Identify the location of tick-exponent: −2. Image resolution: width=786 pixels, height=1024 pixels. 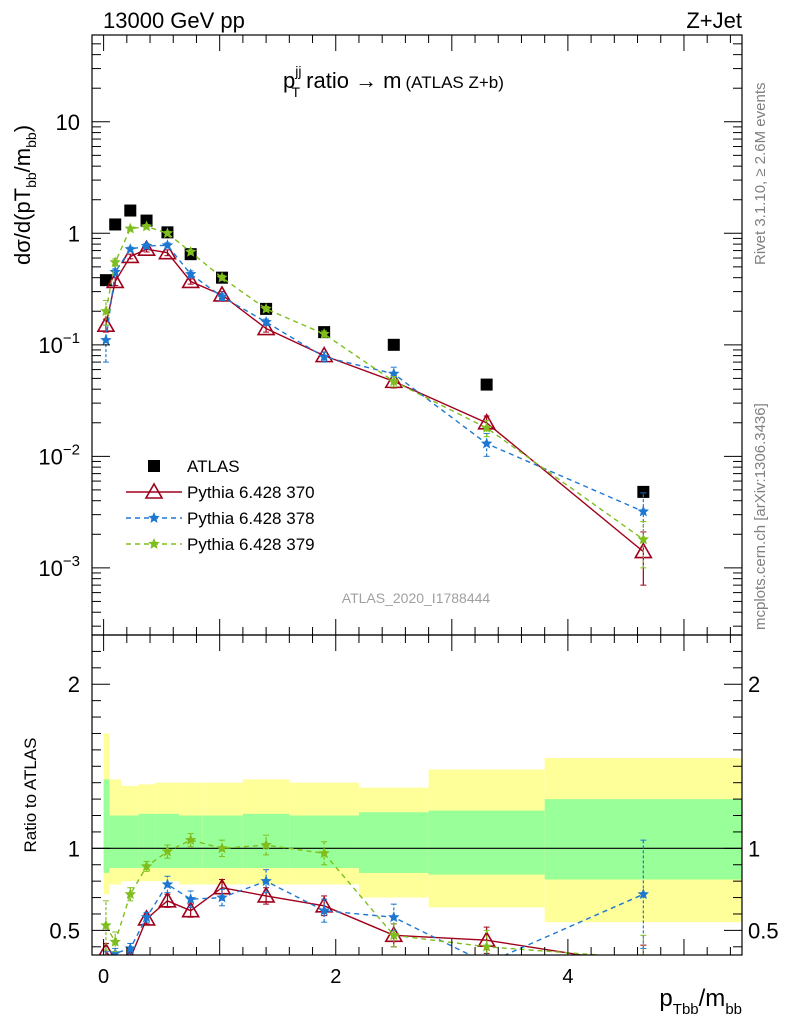
(71, 449).